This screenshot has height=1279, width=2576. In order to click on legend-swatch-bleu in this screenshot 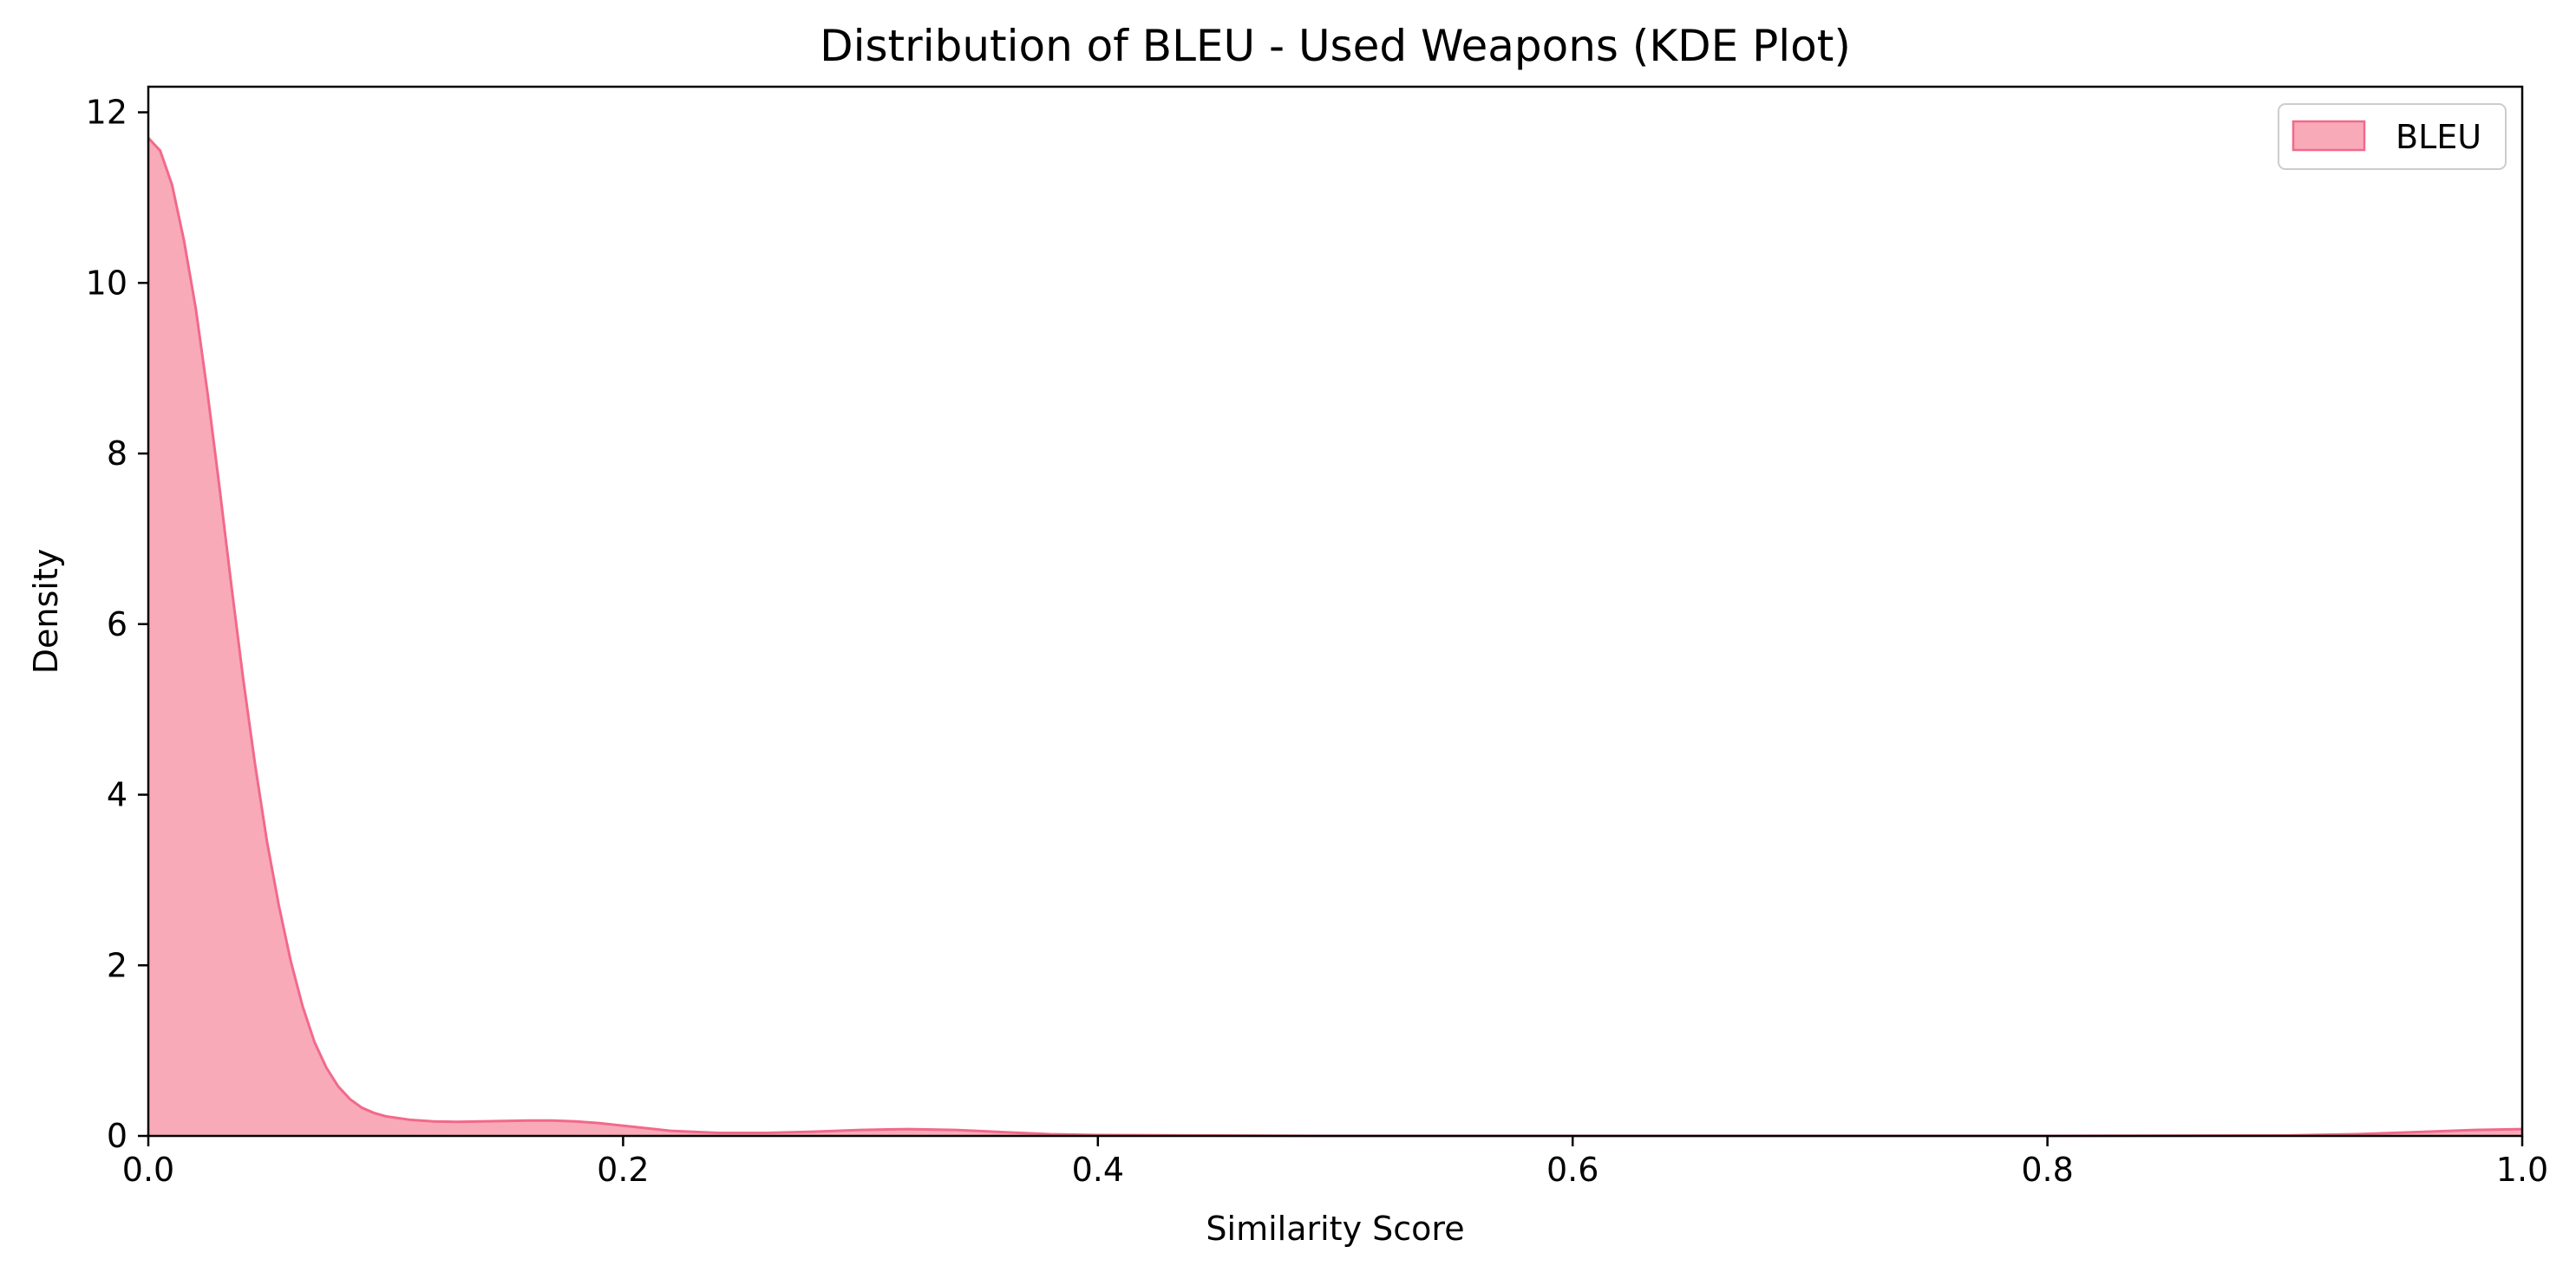, I will do `click(2329, 136)`.